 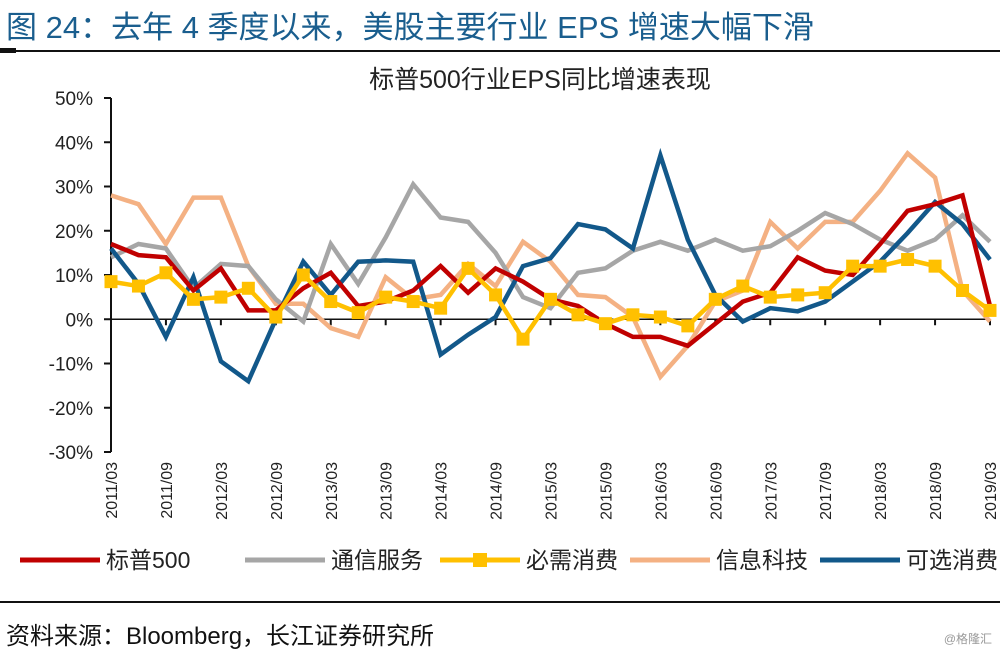 What do you see at coordinates (500, 602) in the screenshot?
I see `bottom-rule` at bounding box center [500, 602].